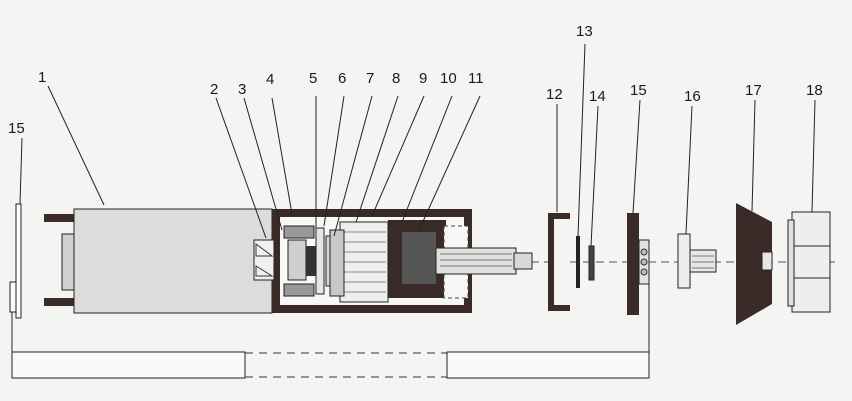 This screenshot has width=852, height=401. What do you see at coordinates (396, 78) in the screenshot?
I see `callout-8: 8` at bounding box center [396, 78].